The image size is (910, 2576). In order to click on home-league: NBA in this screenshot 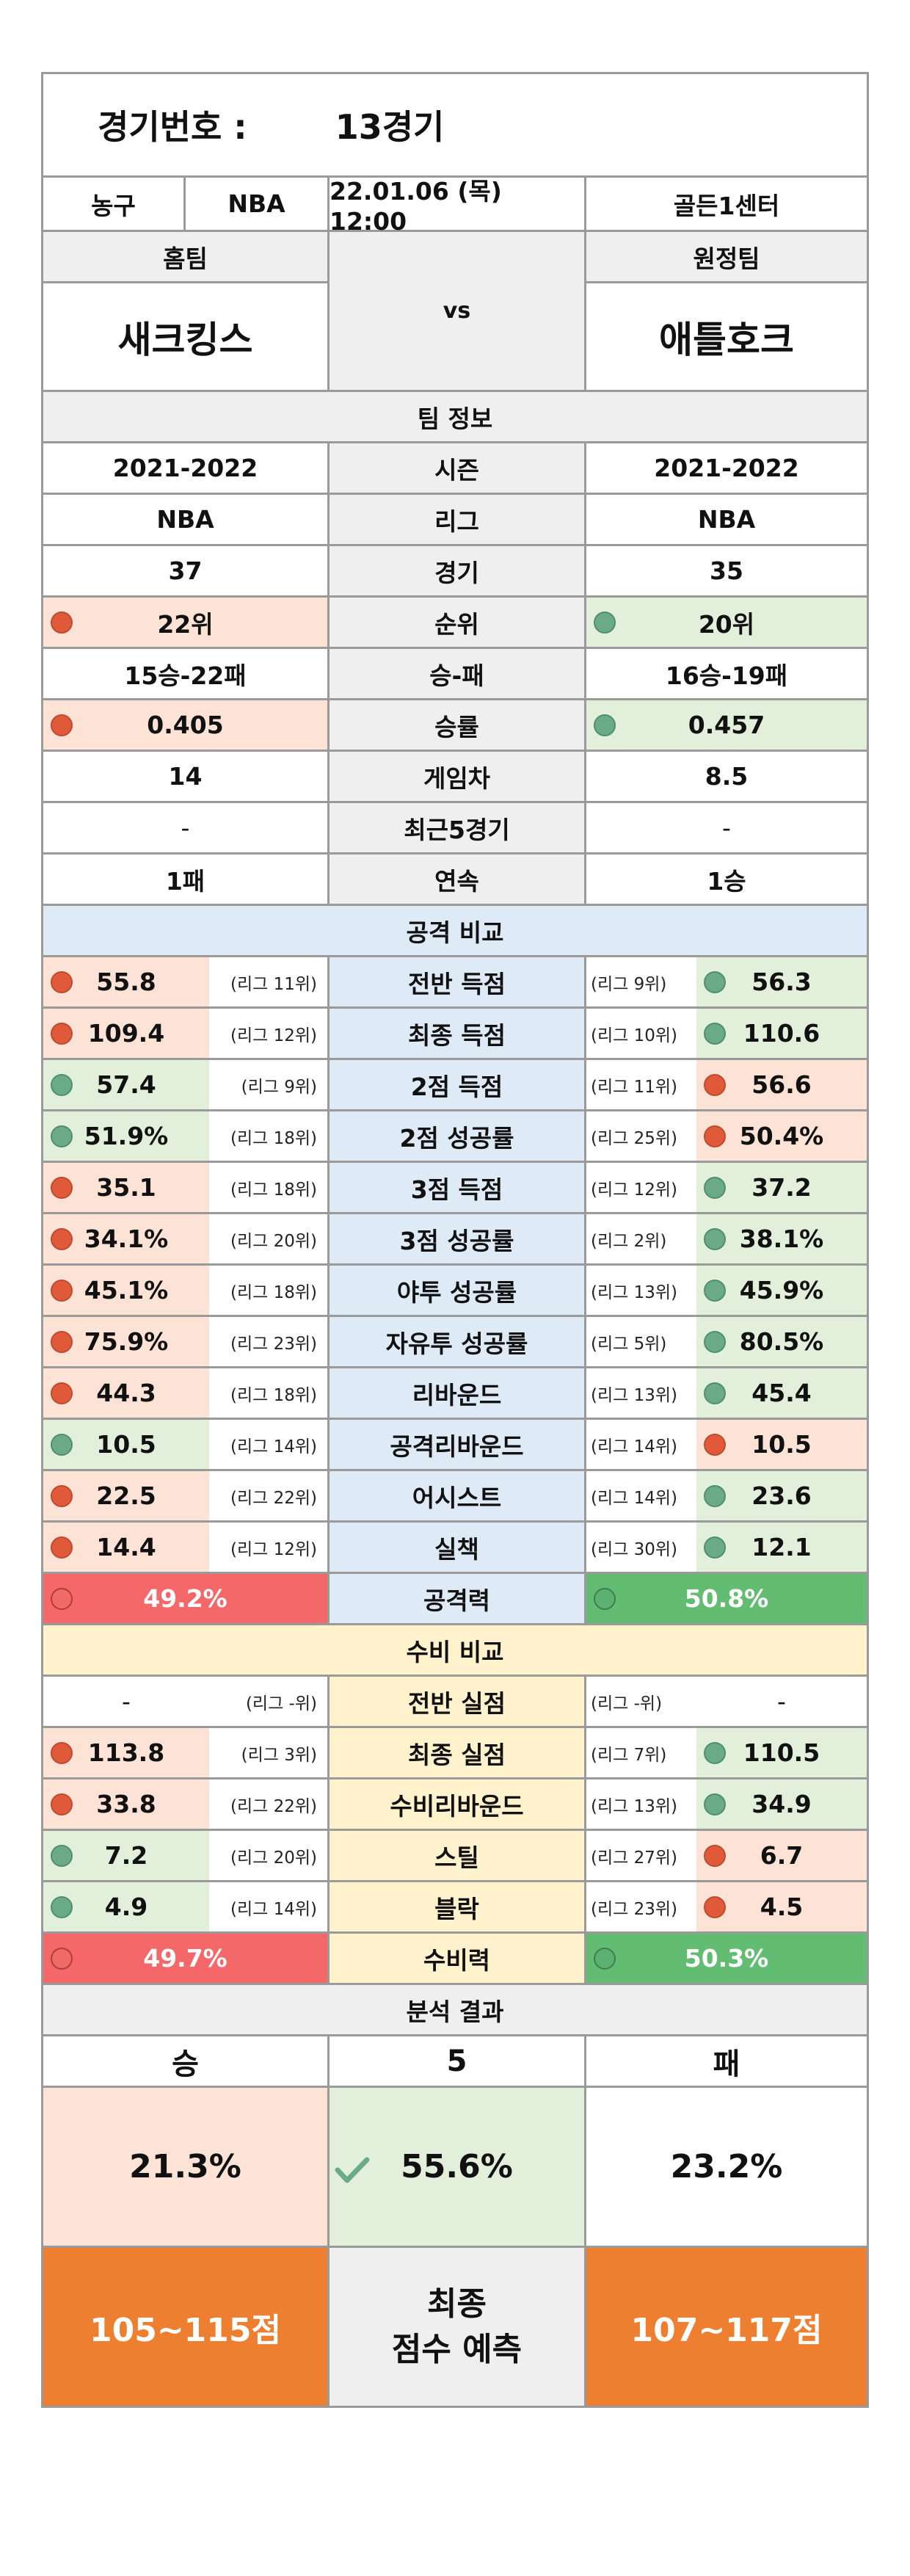, I will do `click(186, 520)`.